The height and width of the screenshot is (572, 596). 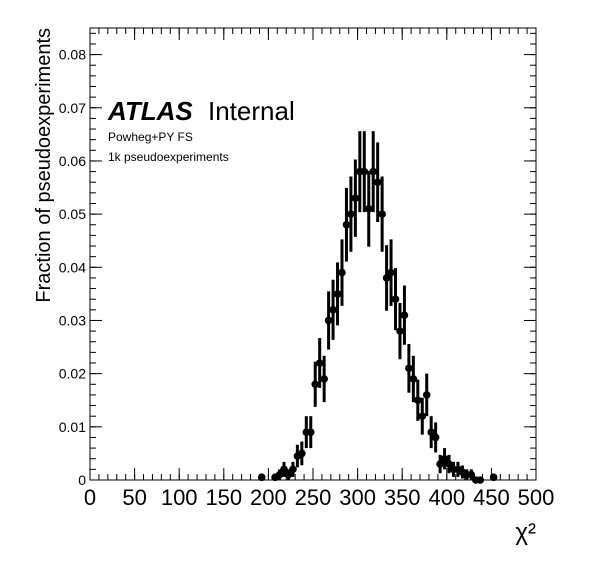 What do you see at coordinates (446, 497) in the screenshot?
I see `x-tick-label: 400` at bounding box center [446, 497].